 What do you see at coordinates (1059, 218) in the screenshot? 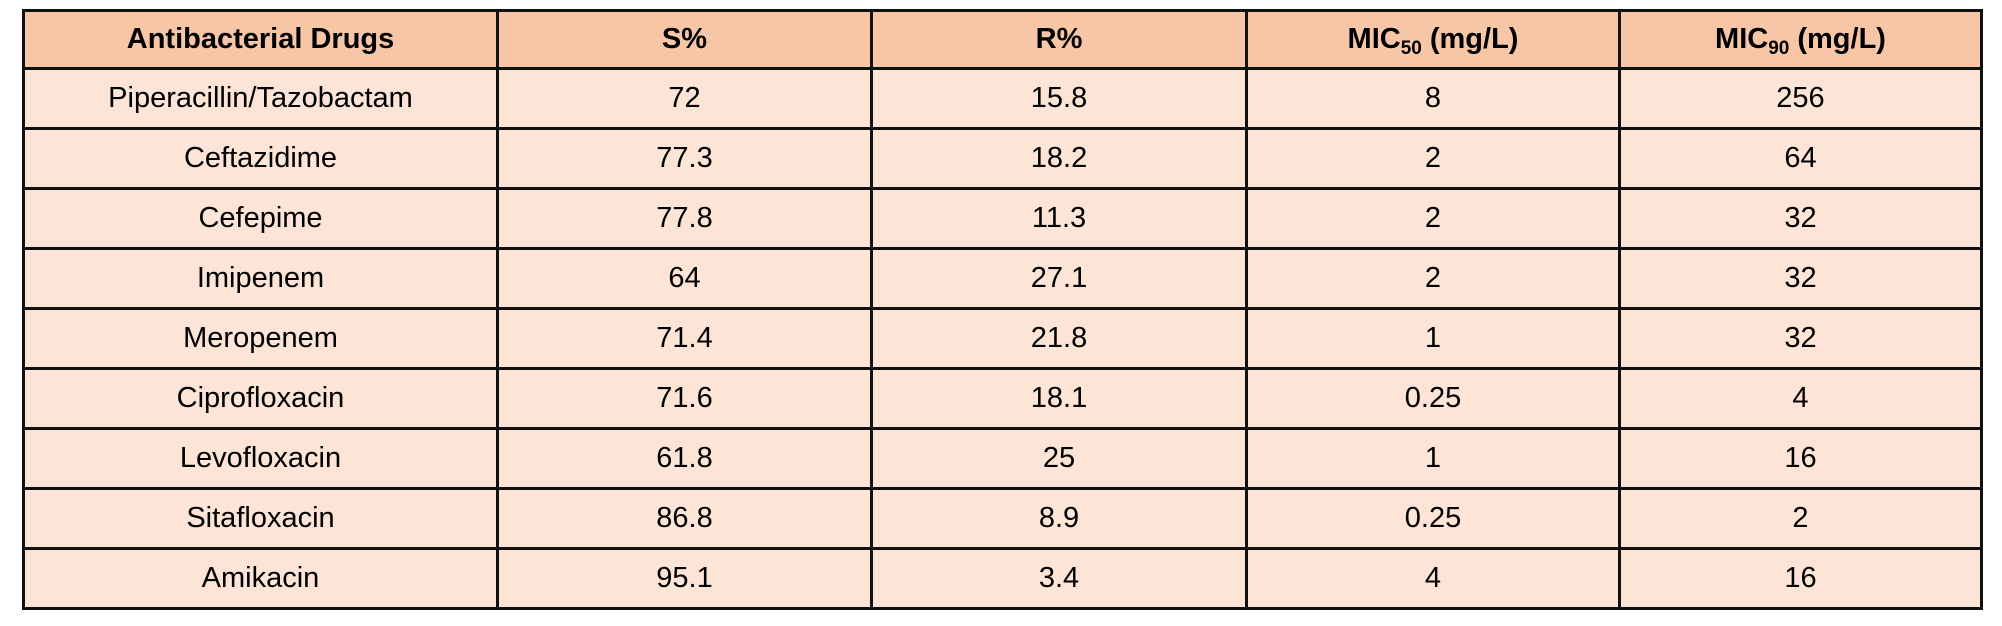
I see `value-cell: 11.3` at bounding box center [1059, 218].